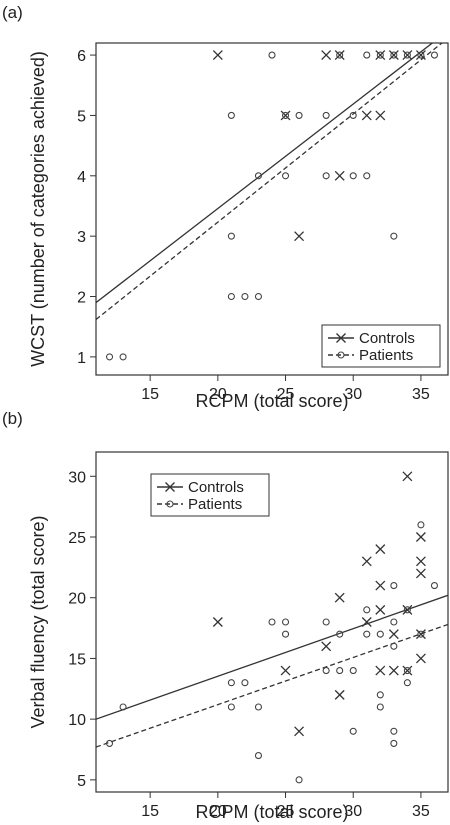 The width and height of the screenshot is (450, 825). Describe the element at coordinates (77, 538) in the screenshot. I see `y-tick-label: 25` at that location.